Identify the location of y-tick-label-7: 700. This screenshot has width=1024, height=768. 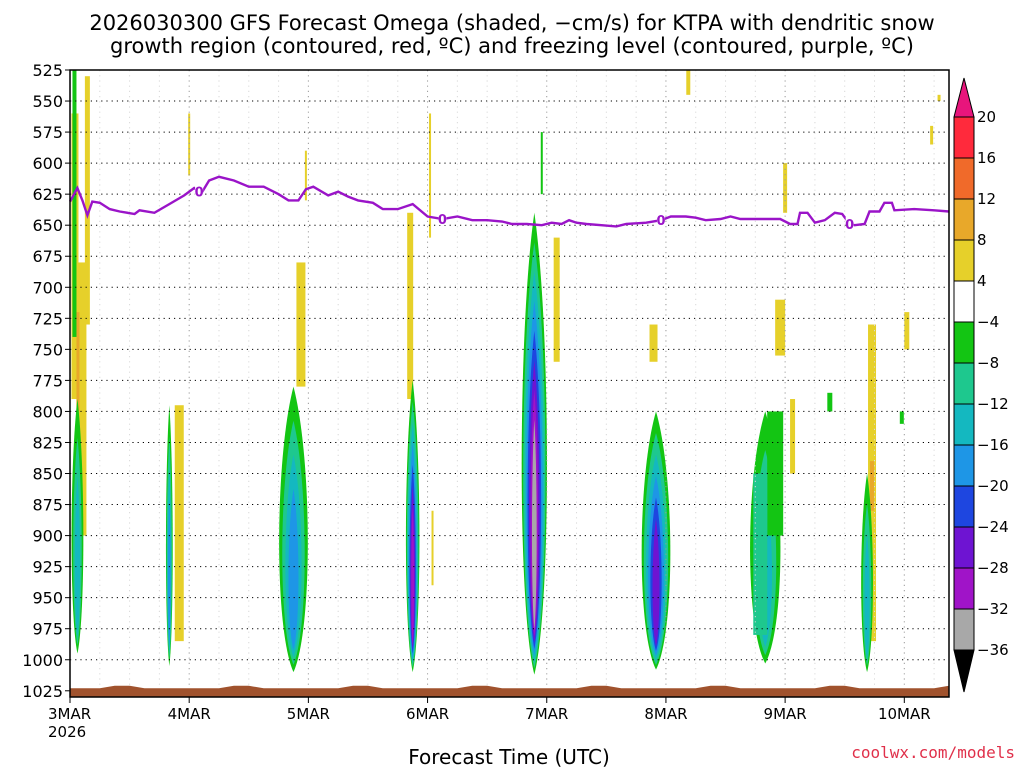
(47, 287).